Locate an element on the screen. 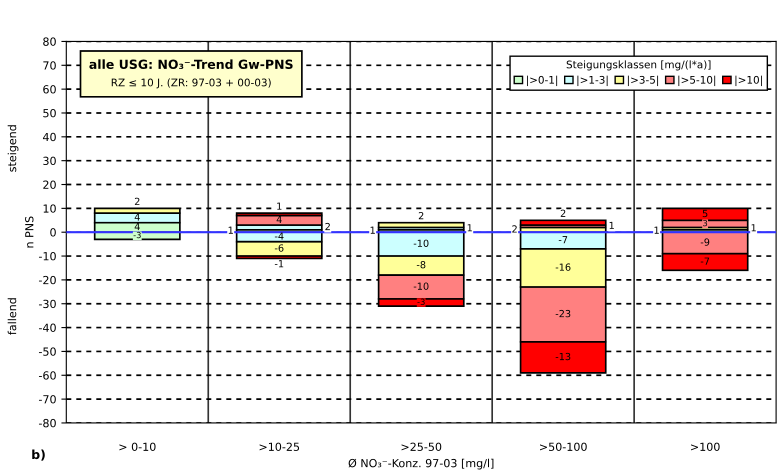  text: alle USG: NO₃⁻-Trend Gw-PNS is located at coordinates (191, 64).